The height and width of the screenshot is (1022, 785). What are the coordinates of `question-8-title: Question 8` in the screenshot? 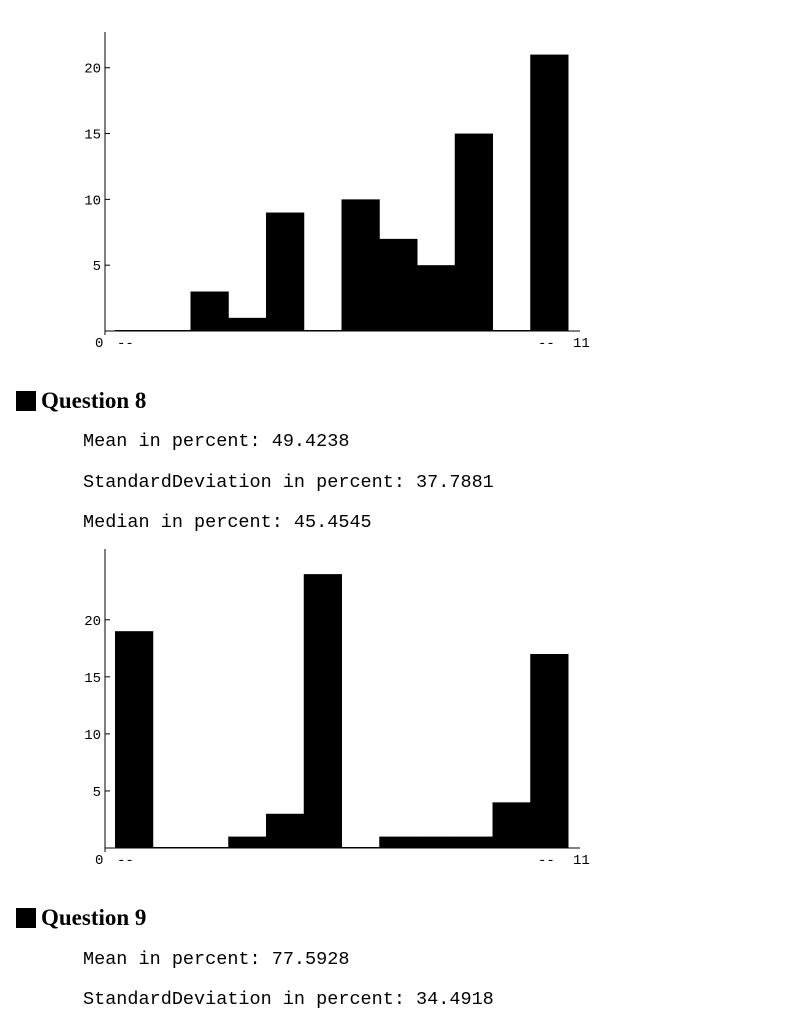 It's located at (94, 400).